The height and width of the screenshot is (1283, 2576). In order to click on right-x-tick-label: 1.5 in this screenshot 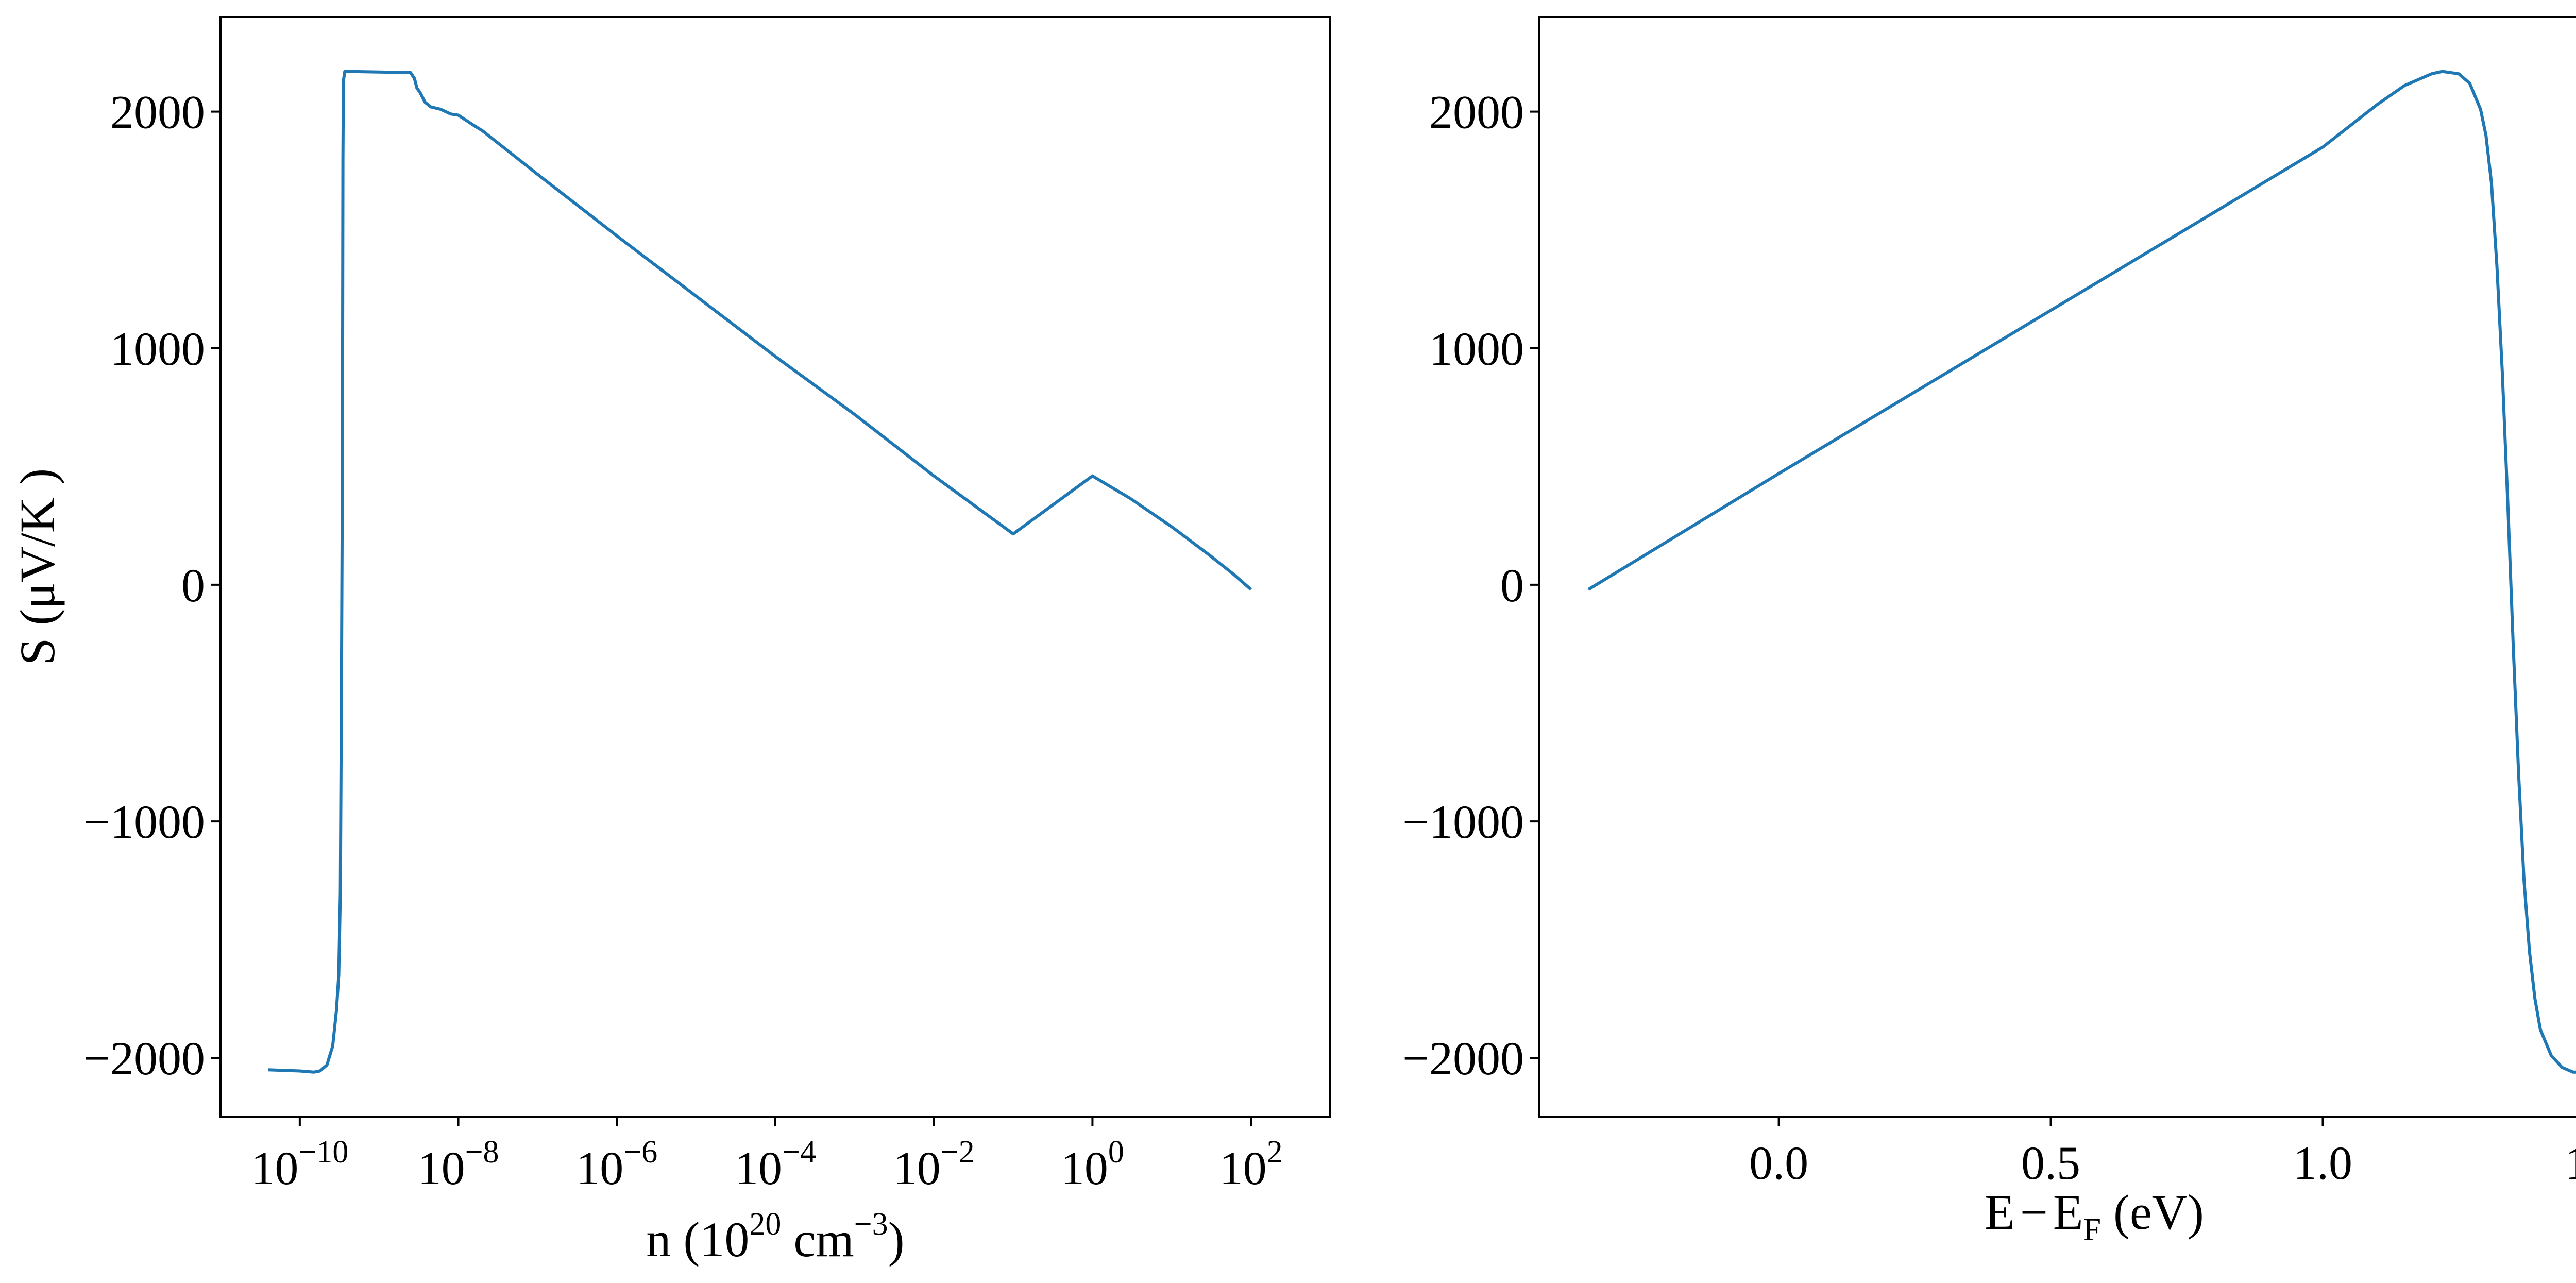, I will do `click(2570, 1163)`.